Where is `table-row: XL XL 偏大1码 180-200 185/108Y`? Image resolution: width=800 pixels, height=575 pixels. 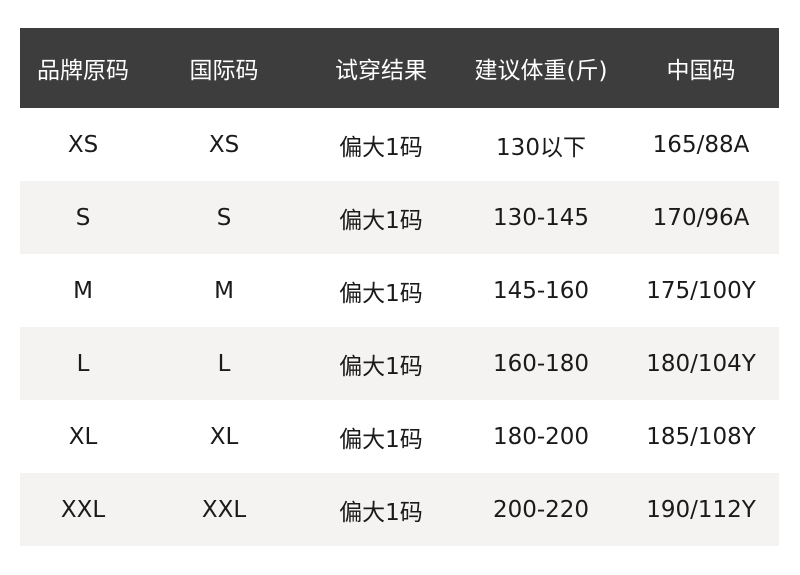 table-row: XL XL 偏大1码 180-200 185/108Y is located at coordinates (399, 436).